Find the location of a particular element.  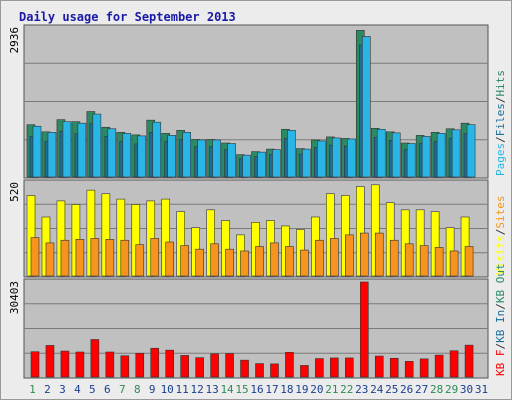

x-tick-label-day-24: 24 is located at coordinates (377, 389).